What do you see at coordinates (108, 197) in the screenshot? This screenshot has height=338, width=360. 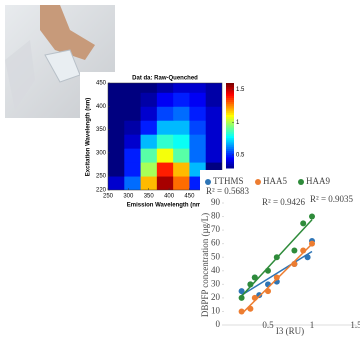 I see `x-tick-label: 250` at bounding box center [108, 197].